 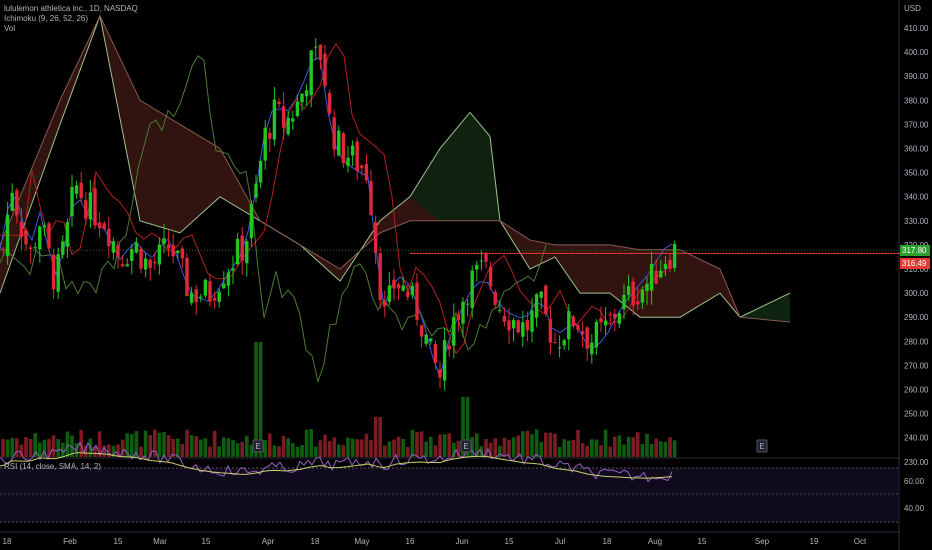 I want to click on ichimoku-label: Ichimoku (9, 26, 52, 26), so click(x=46, y=18).